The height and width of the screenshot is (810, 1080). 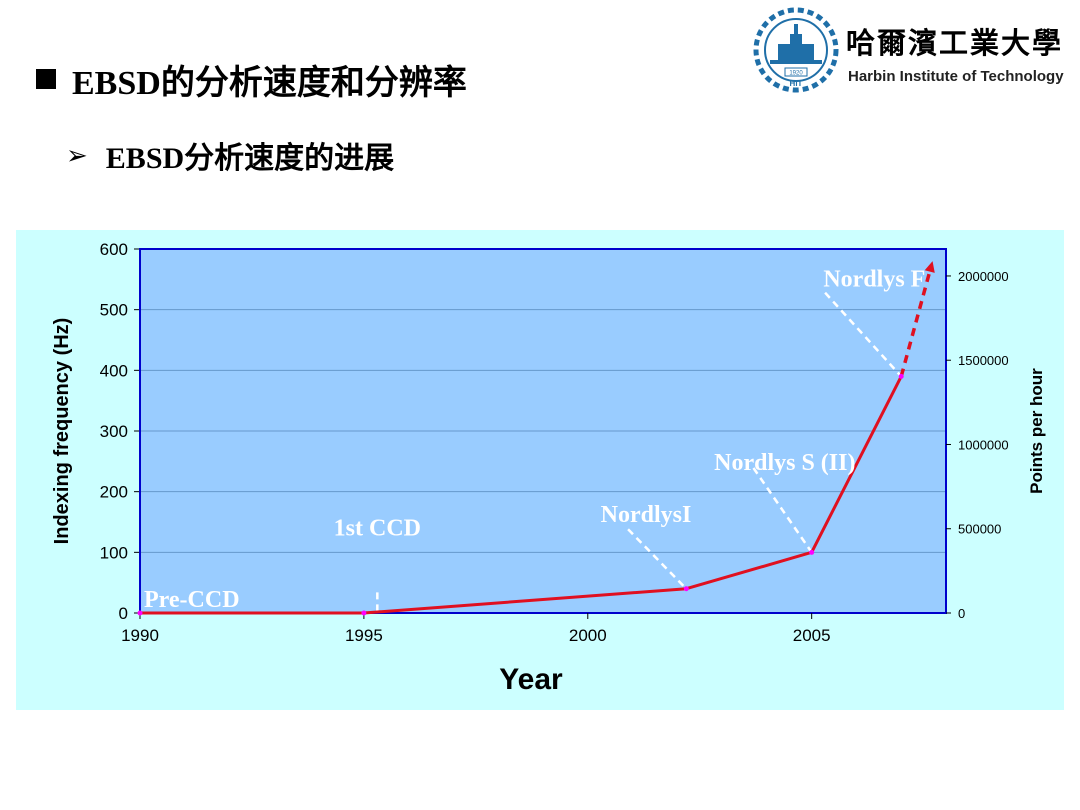 I want to click on x-tick-label: 2000, so click(x=588, y=635).